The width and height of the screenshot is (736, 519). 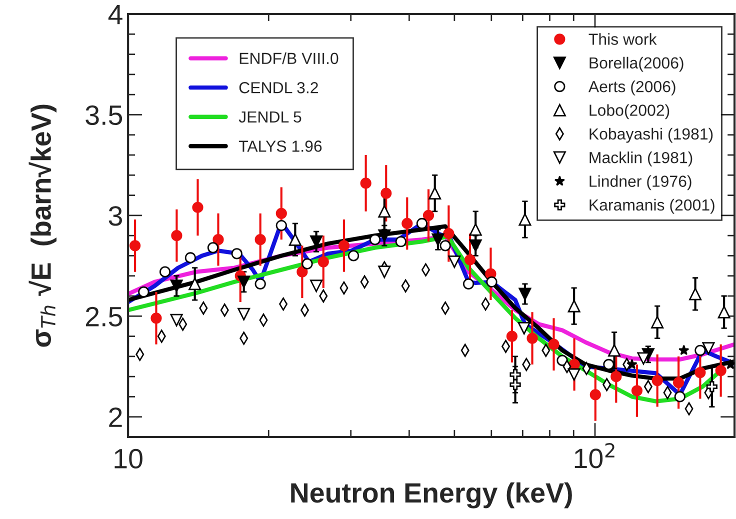 I want to click on legend-label: Kobayashi (1981), so click(x=651, y=135).